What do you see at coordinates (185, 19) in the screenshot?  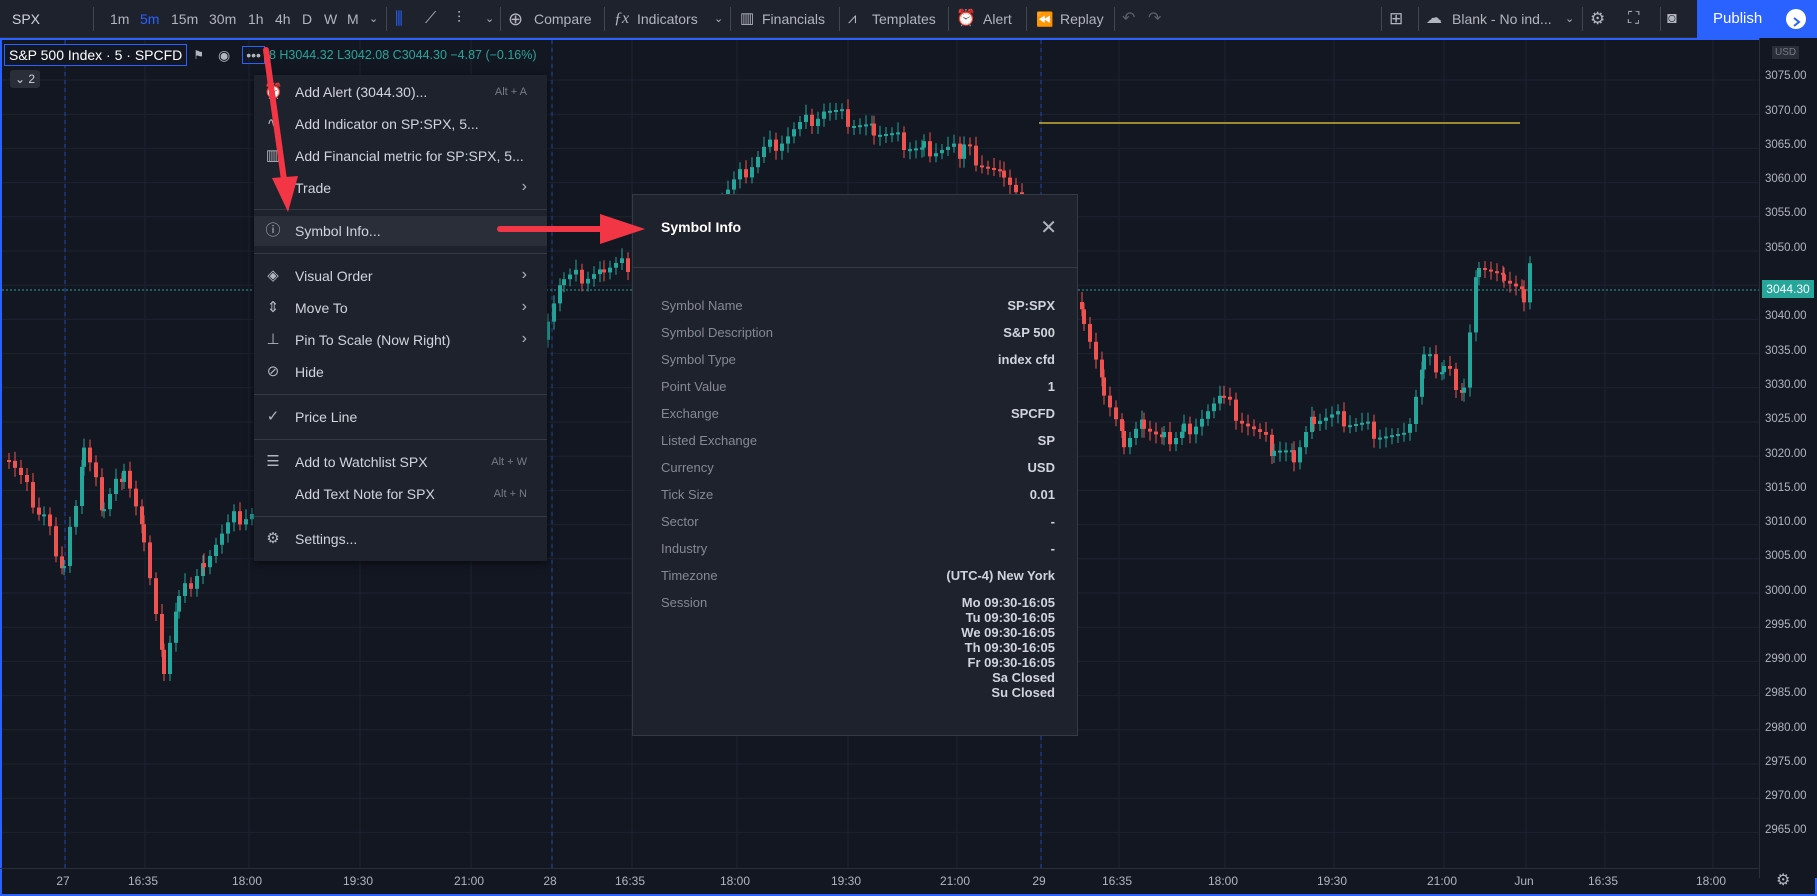 I see `interval-15m-button: 15m` at bounding box center [185, 19].